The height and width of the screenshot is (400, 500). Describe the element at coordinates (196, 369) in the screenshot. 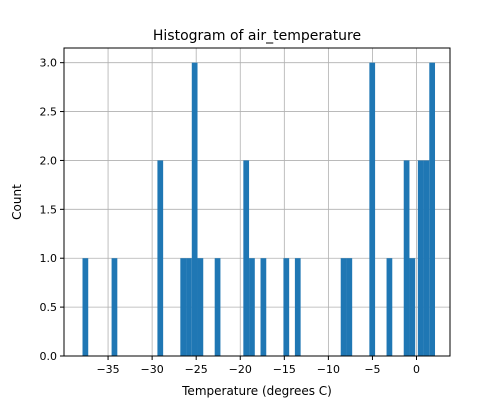

I see `x-tick-label: −25` at that location.